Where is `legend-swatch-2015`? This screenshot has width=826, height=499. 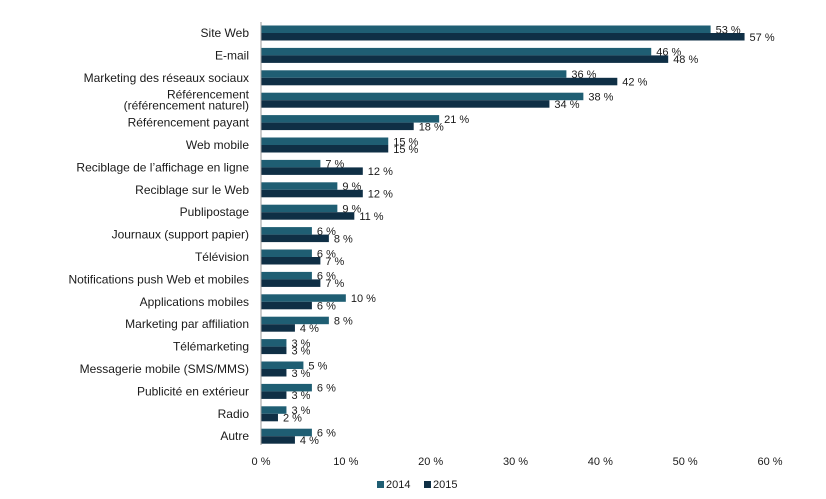
legend-swatch-2015 is located at coordinates (427, 484).